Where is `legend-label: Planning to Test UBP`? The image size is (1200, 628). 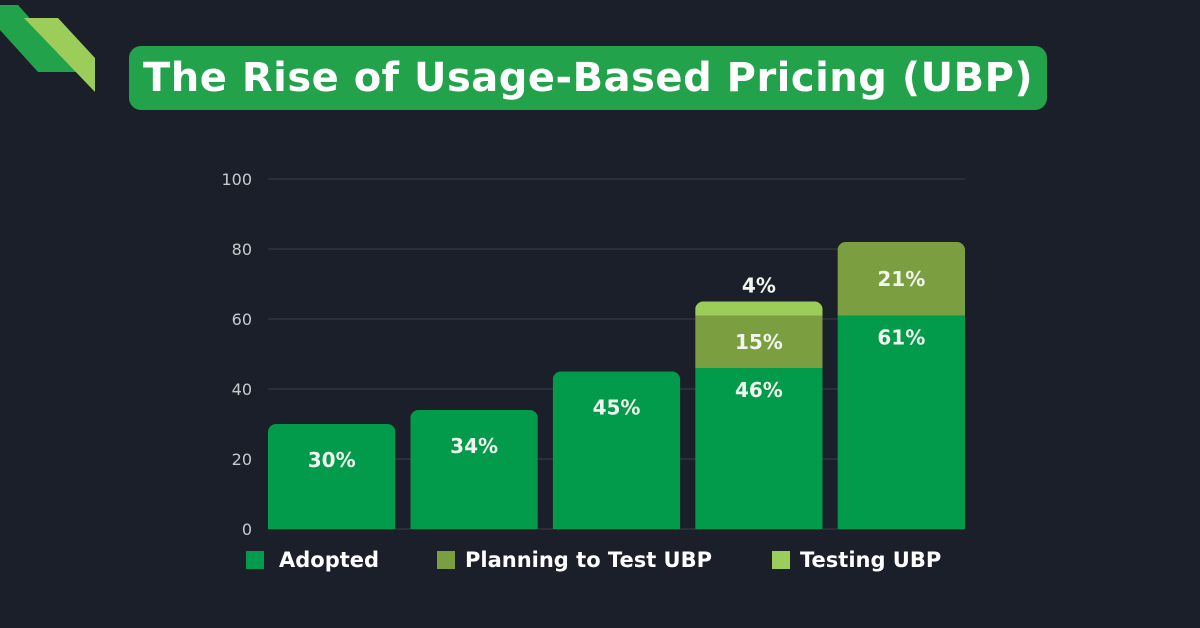
legend-label: Planning to Test UBP is located at coordinates (589, 560).